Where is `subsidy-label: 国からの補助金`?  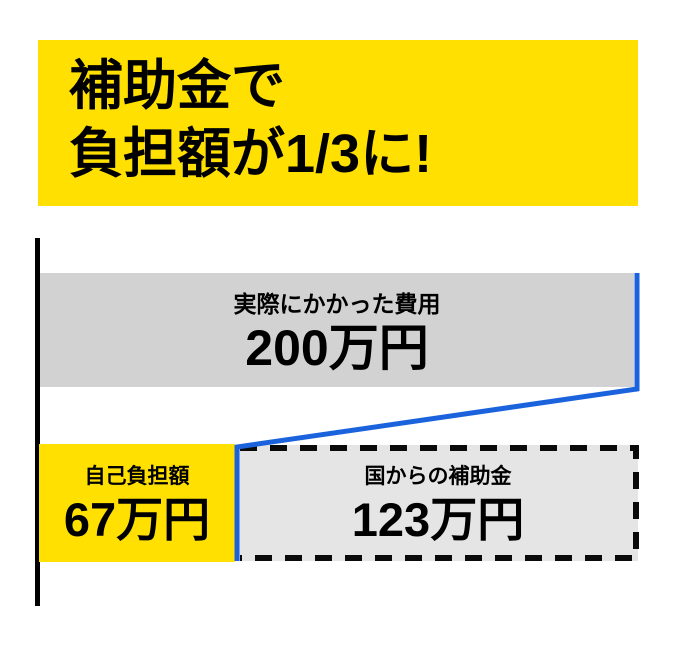 subsidy-label: 国からの補助金 is located at coordinates (438, 477).